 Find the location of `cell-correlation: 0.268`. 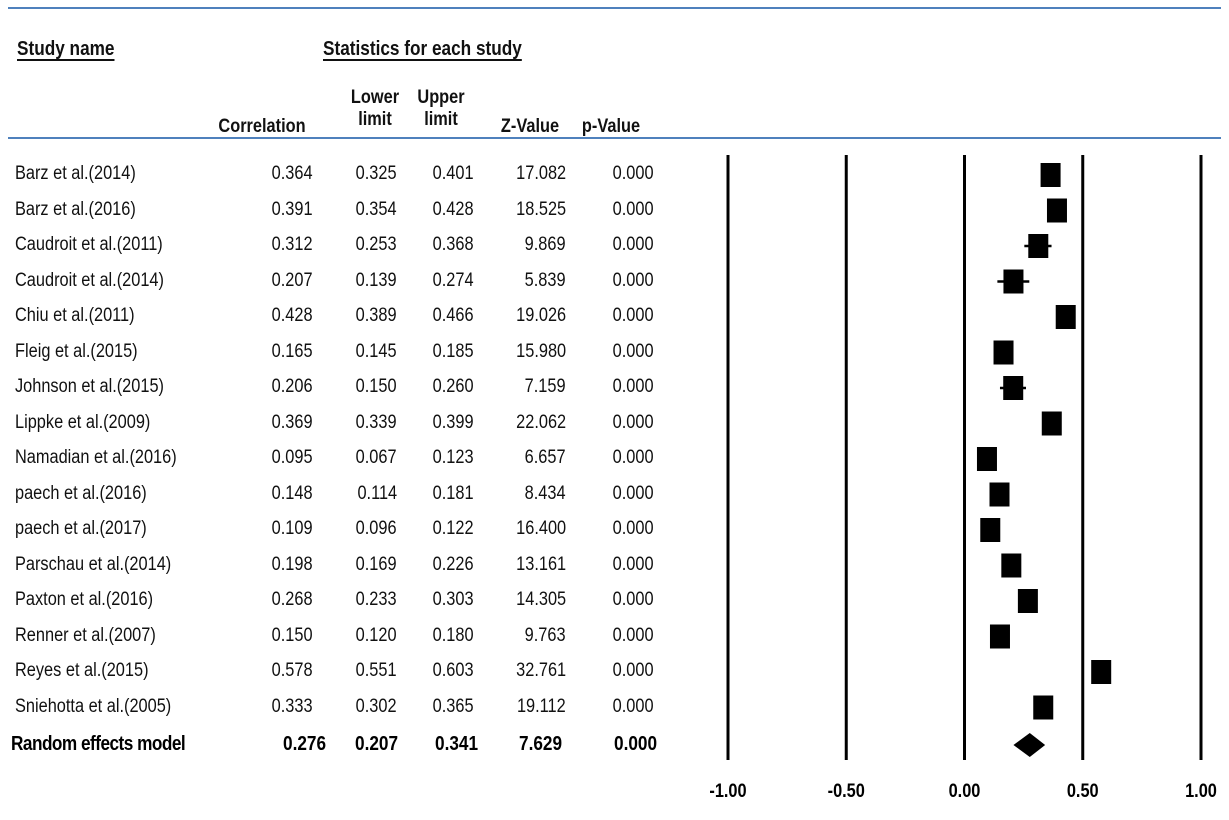

cell-correlation: 0.268 is located at coordinates (292, 599).